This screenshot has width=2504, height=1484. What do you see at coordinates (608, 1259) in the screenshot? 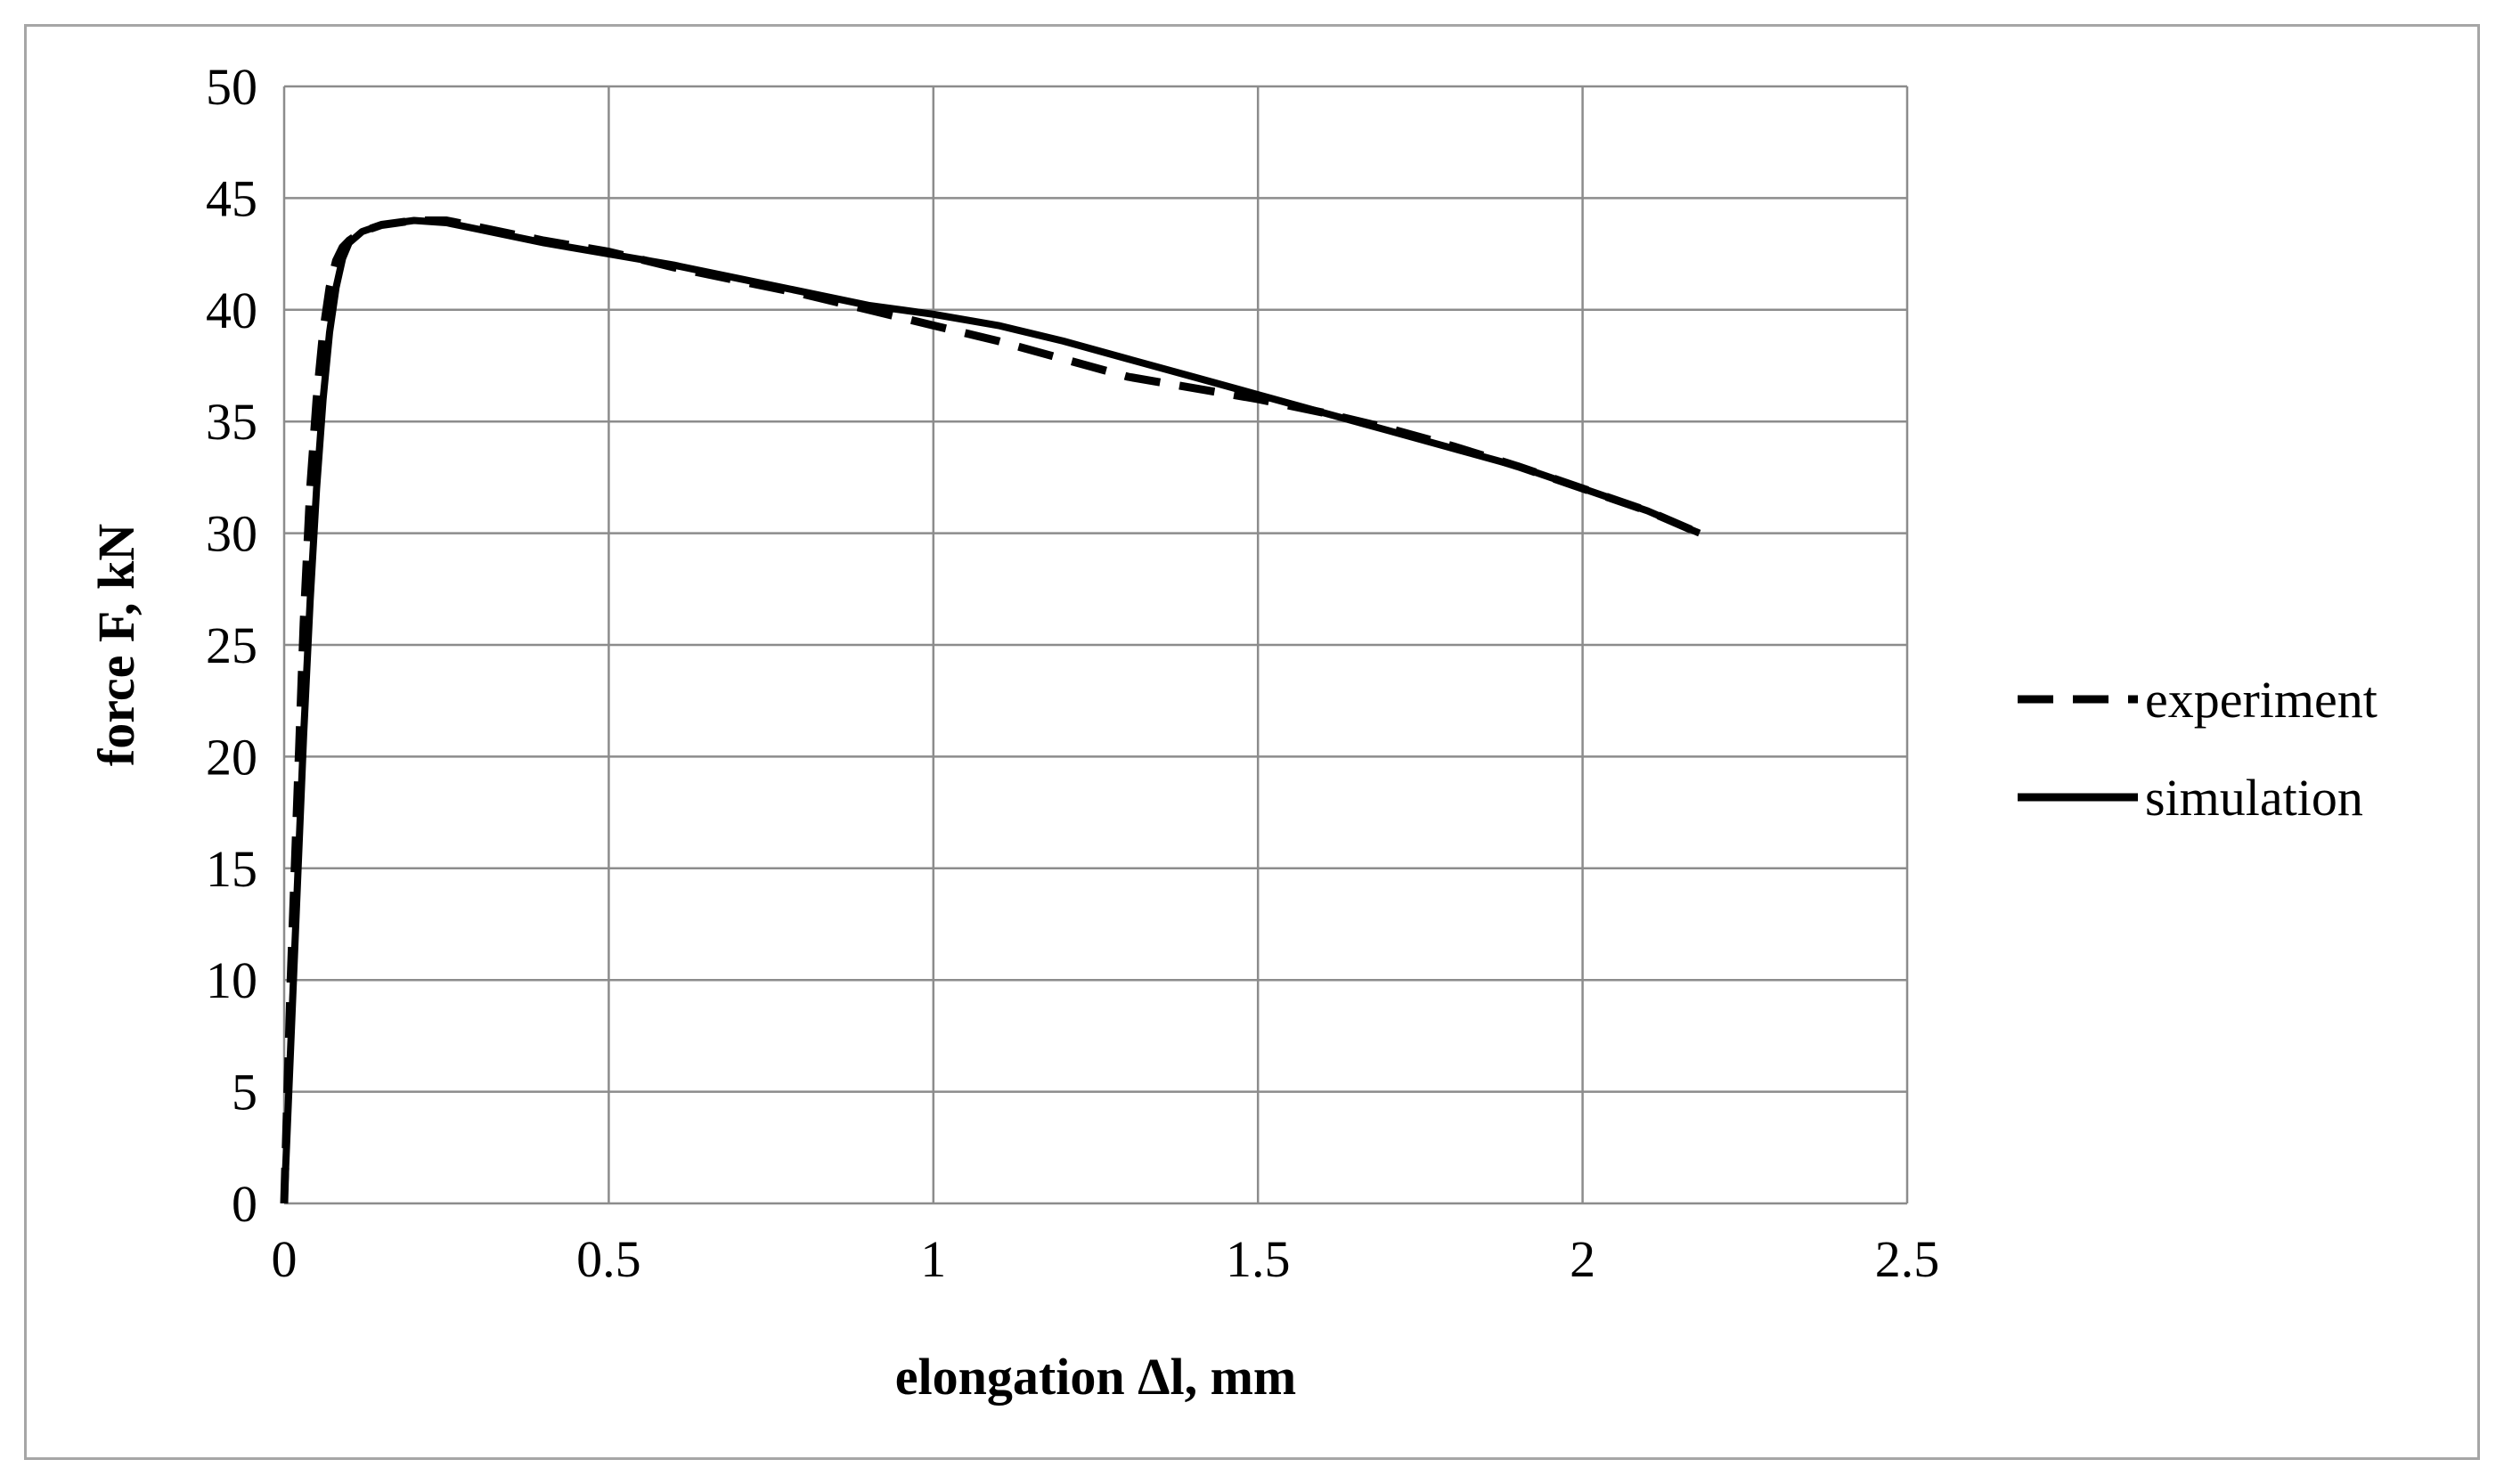
I see `x-tick-label: 0.5` at bounding box center [608, 1259].